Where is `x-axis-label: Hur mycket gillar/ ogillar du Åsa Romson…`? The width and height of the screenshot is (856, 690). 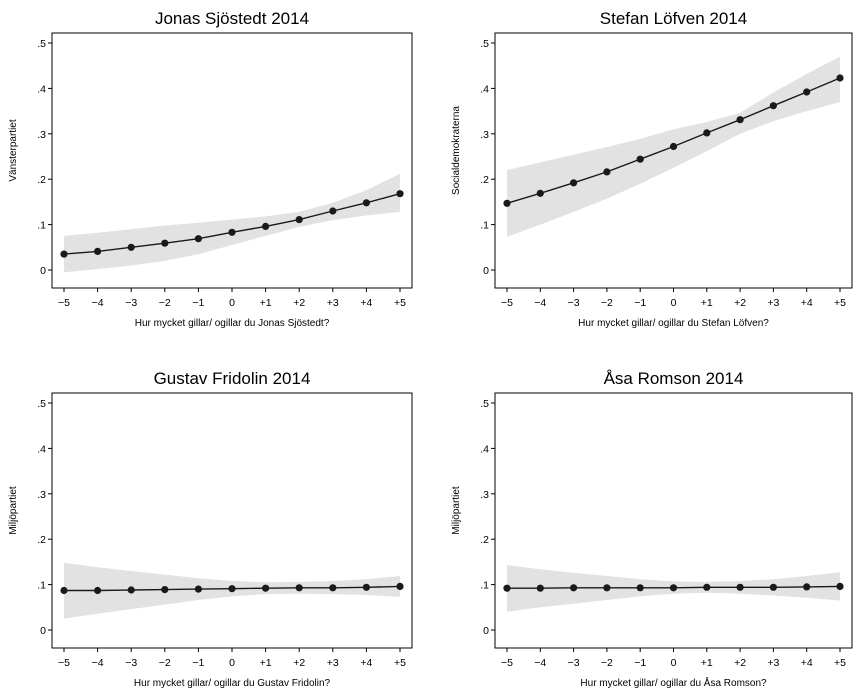 x-axis-label: Hur mycket gillar/ ogillar du Åsa Romson… is located at coordinates (673, 682).